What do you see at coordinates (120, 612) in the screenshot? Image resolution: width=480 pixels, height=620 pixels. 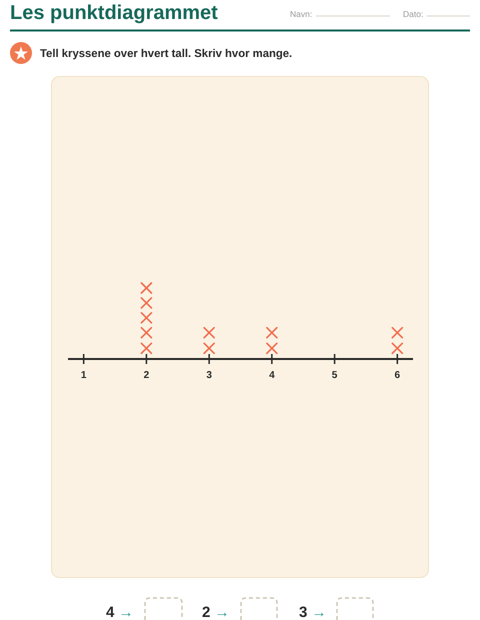 I see `text: 4 →` at bounding box center [120, 612].